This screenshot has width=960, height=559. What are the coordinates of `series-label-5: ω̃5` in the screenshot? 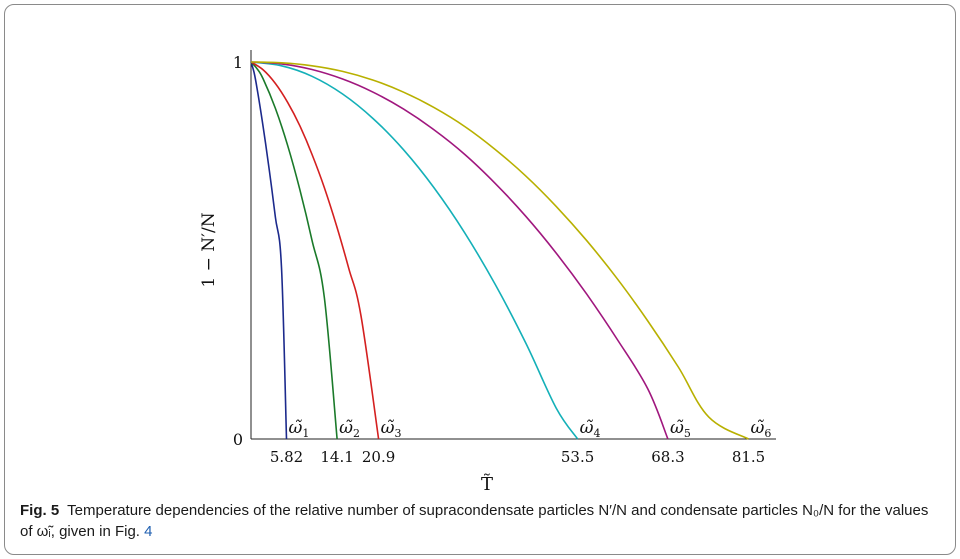 It's located at (680, 429).